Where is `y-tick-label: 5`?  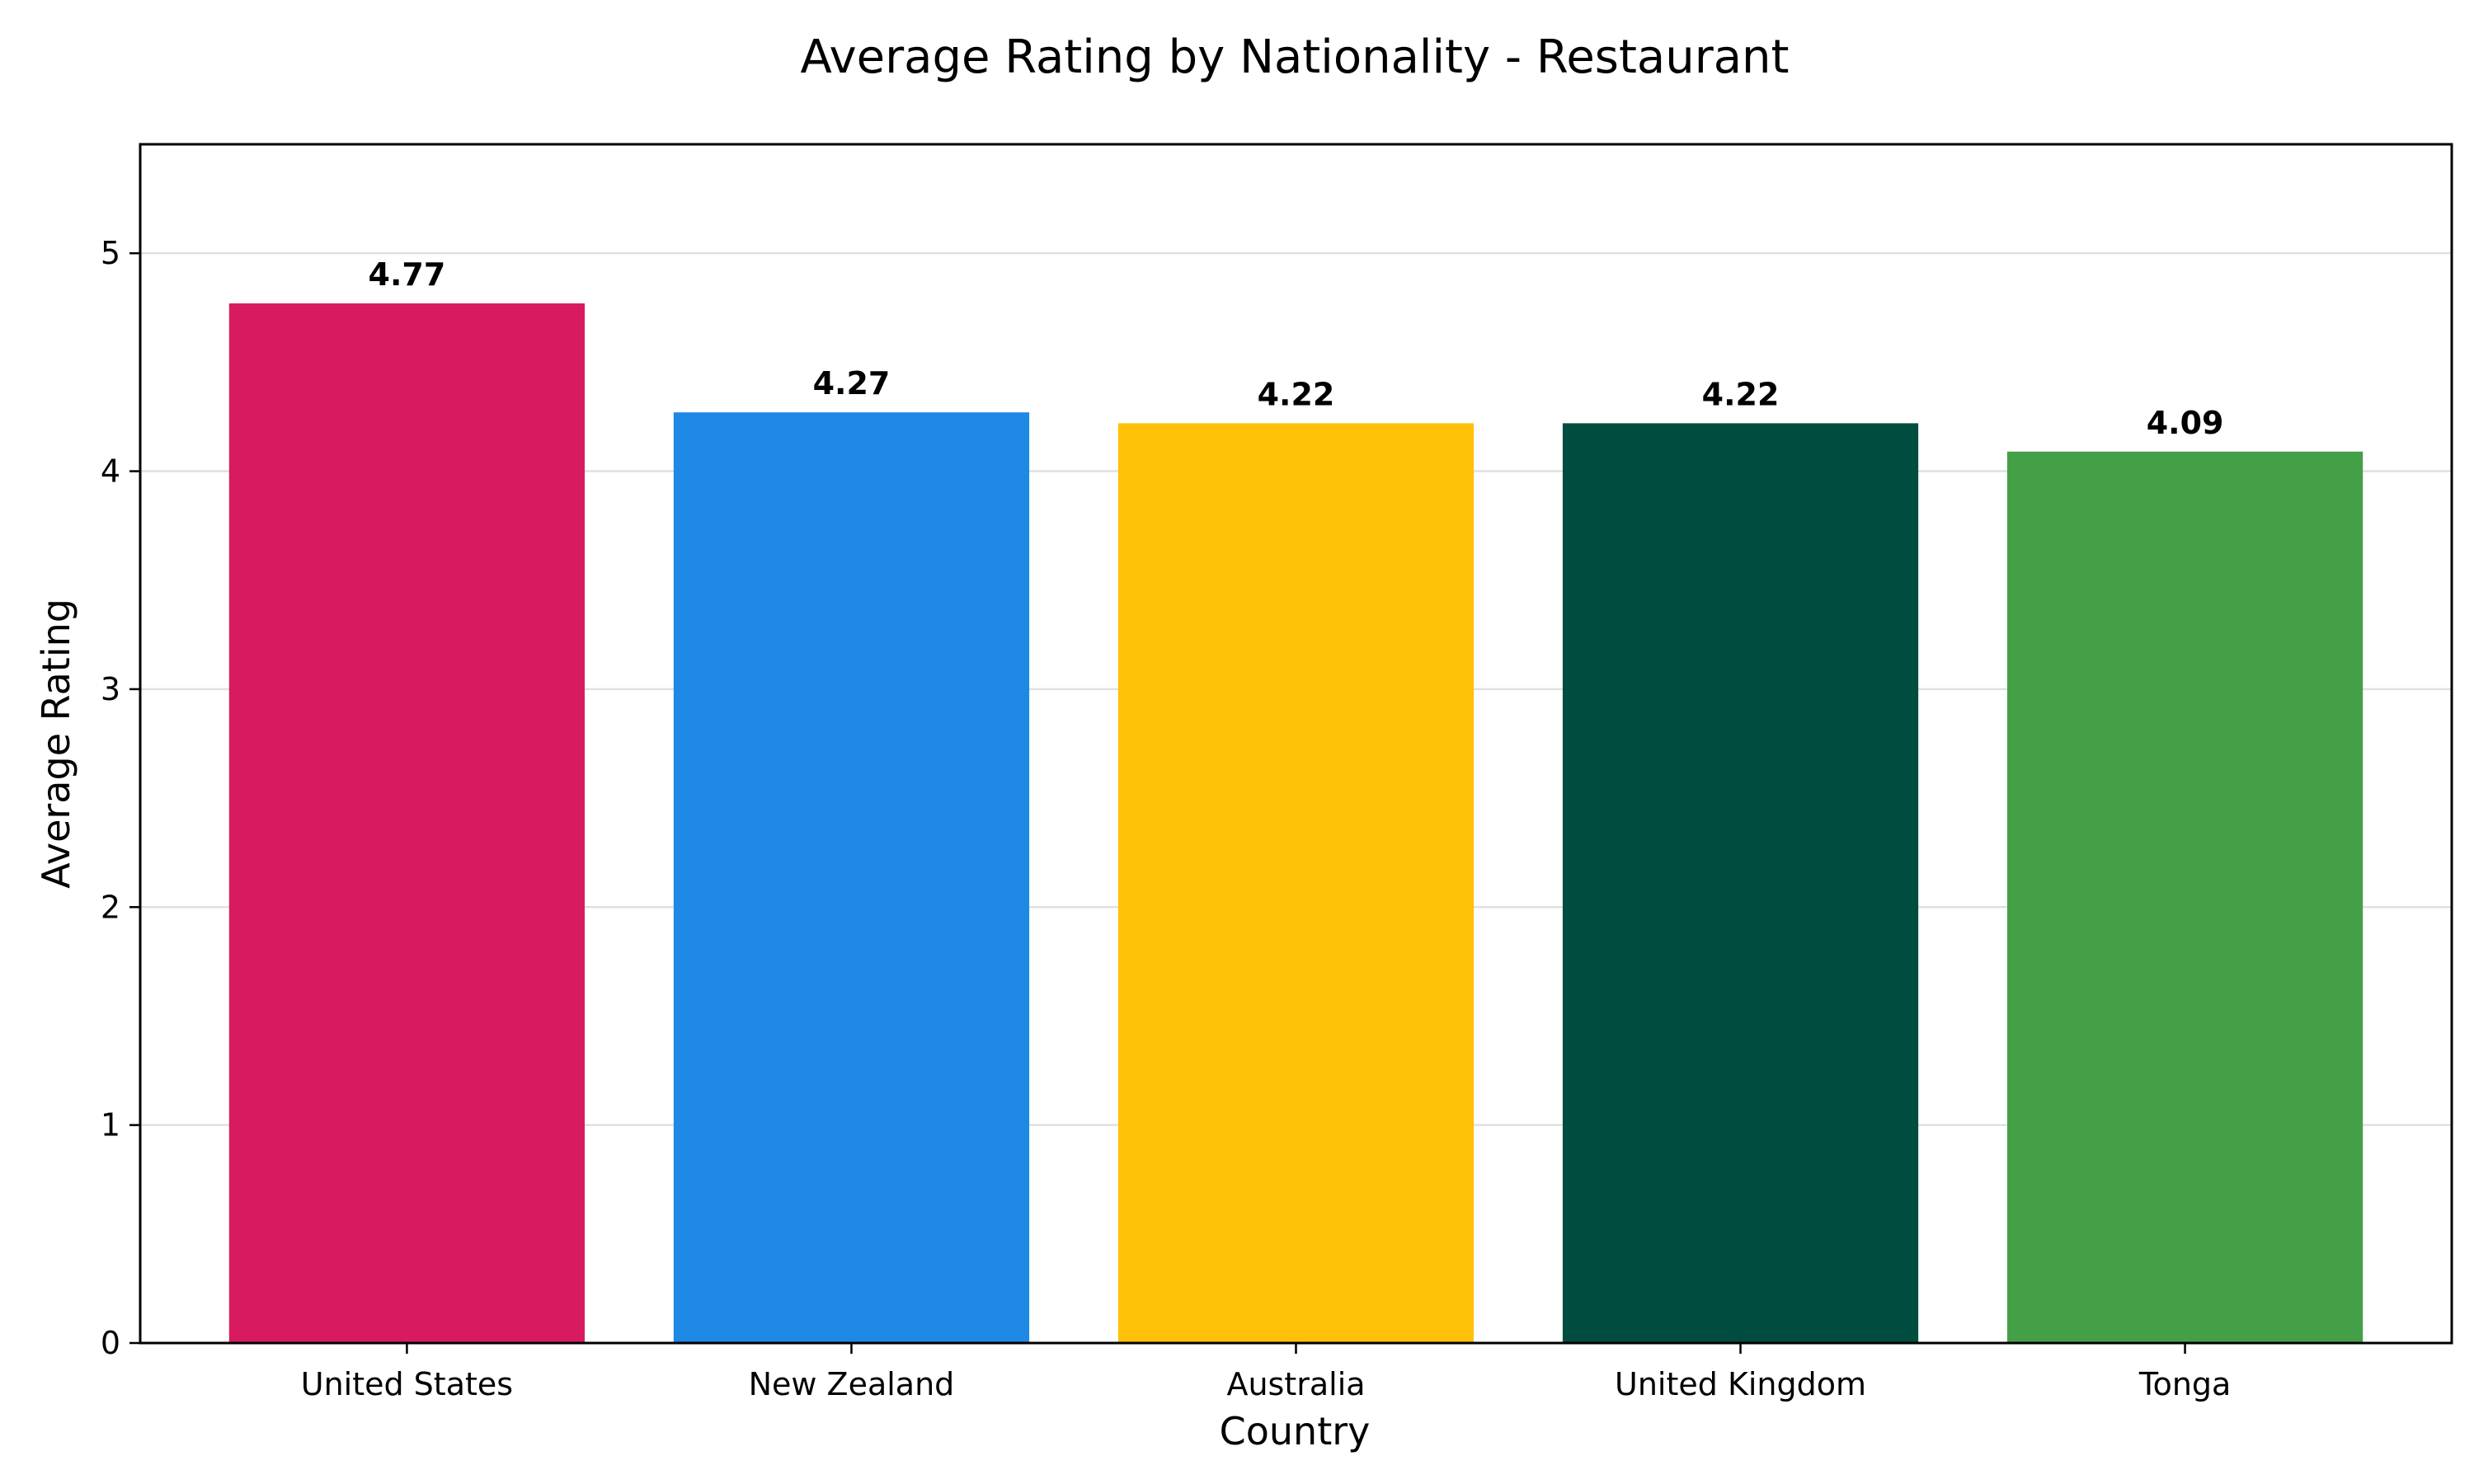
y-tick-label: 5 is located at coordinates (110, 253).